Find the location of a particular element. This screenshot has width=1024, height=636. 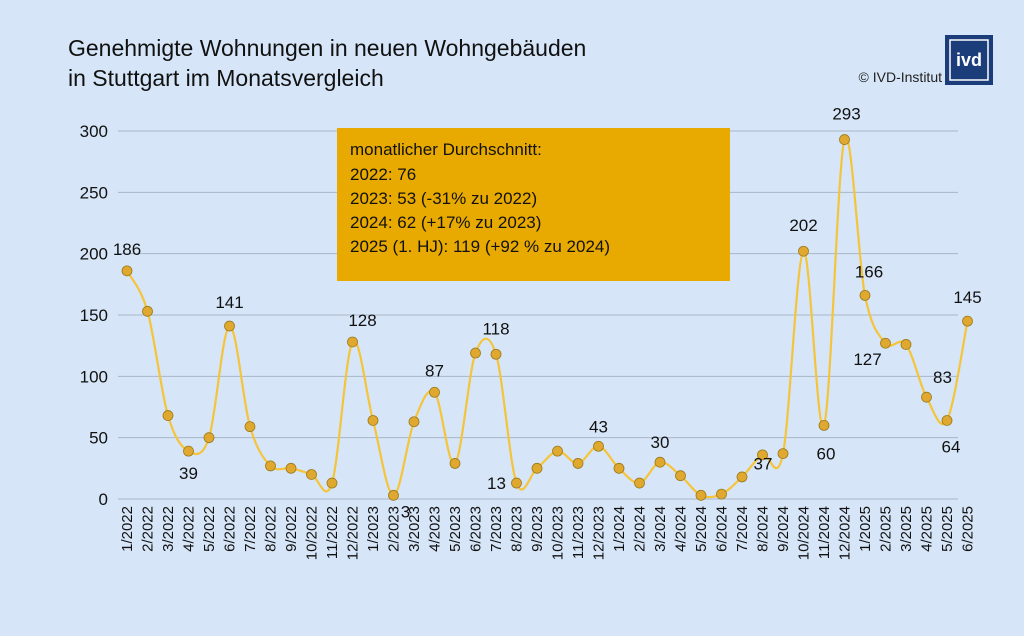

info-line-3: 2023: 53 (-31% zu 2022) is located at coordinates (443, 198).